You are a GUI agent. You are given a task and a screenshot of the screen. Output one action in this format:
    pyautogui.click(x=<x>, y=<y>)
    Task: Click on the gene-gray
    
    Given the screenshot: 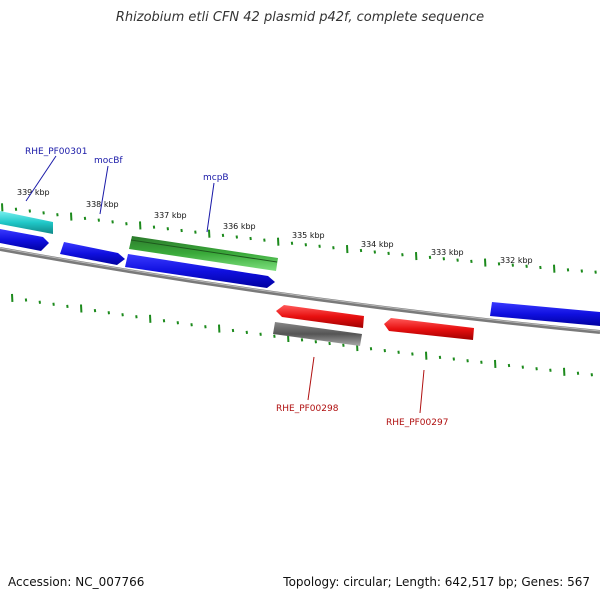 What is the action you would take?
    pyautogui.click(x=317, y=334)
    